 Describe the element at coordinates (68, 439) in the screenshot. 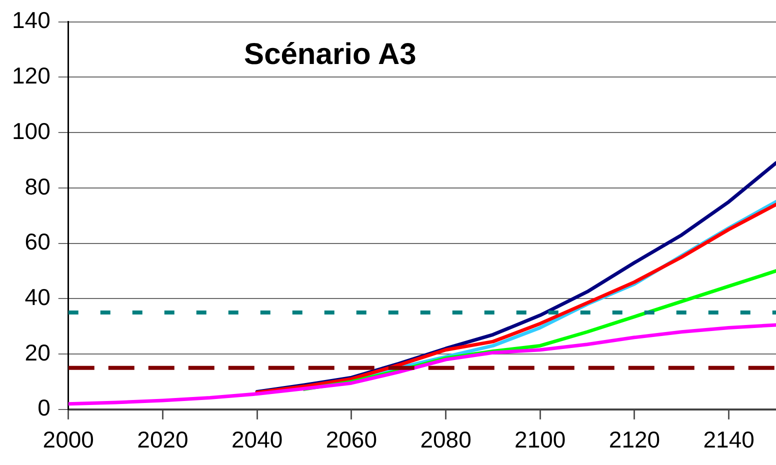

I see `x-tick-label: 2000` at that location.